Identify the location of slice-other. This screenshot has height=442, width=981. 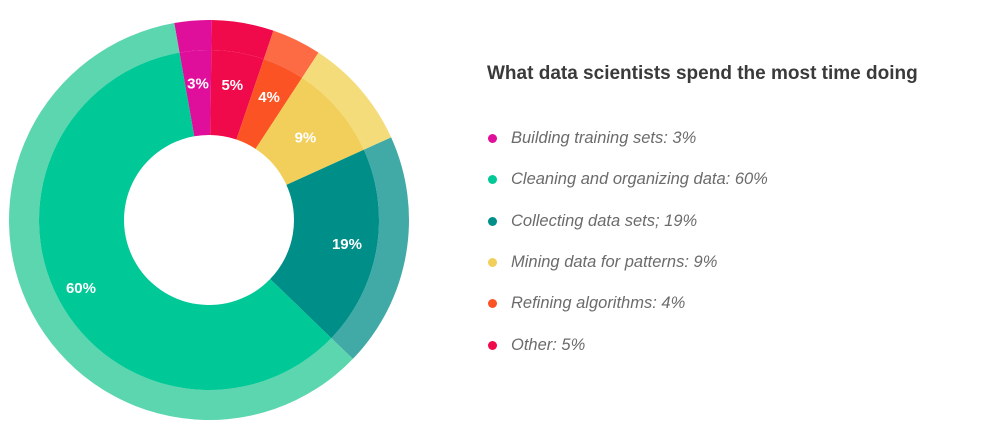
(237, 95).